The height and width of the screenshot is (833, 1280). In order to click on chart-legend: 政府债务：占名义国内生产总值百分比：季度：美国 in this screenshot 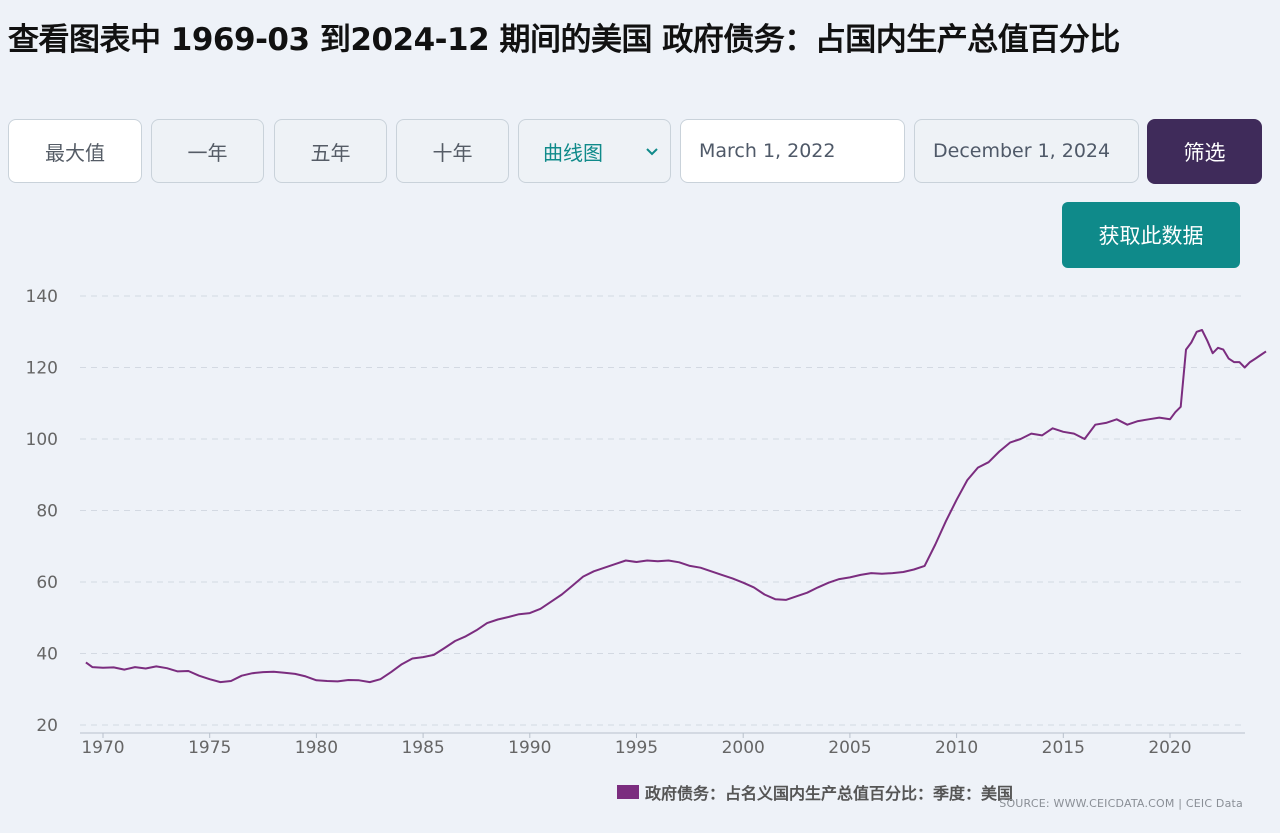, I will do `click(815, 792)`.